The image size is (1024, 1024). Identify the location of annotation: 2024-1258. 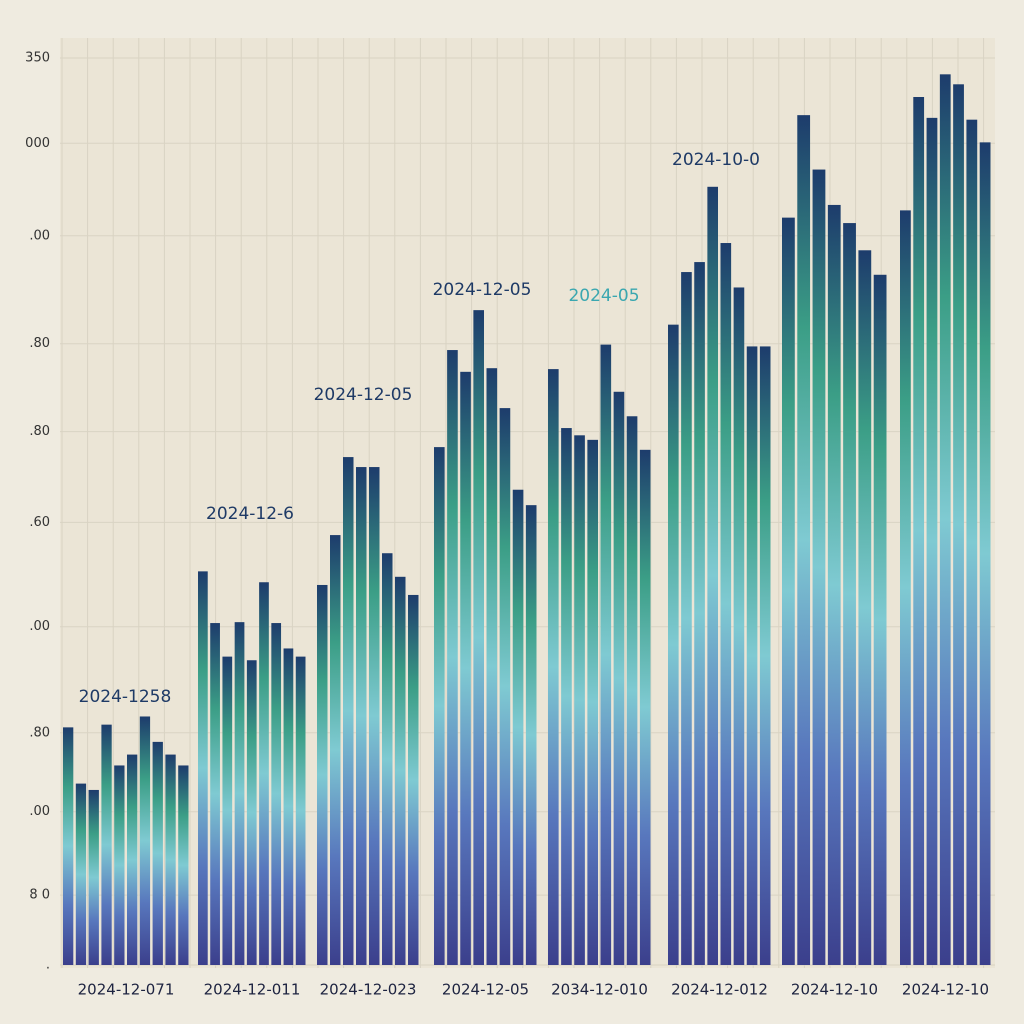
(125, 697).